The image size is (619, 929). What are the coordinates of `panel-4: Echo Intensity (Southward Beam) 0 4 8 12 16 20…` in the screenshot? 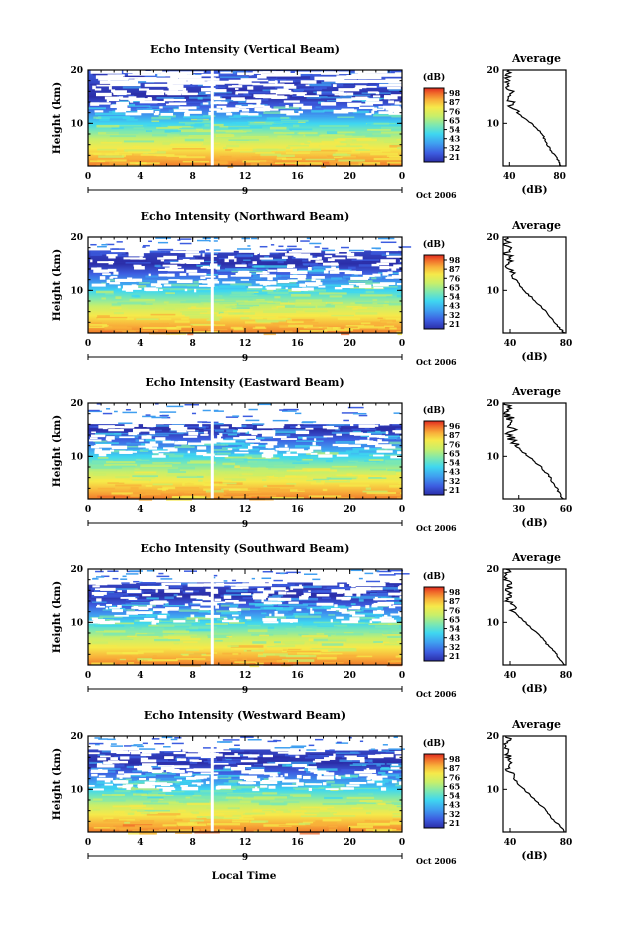 It's located at (311, 620).